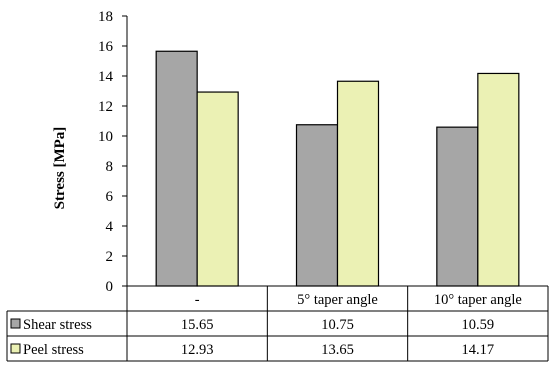 This screenshot has height=372, width=550. Describe the element at coordinates (110, 227) in the screenshot. I see `y-tick-label: 4` at that location.